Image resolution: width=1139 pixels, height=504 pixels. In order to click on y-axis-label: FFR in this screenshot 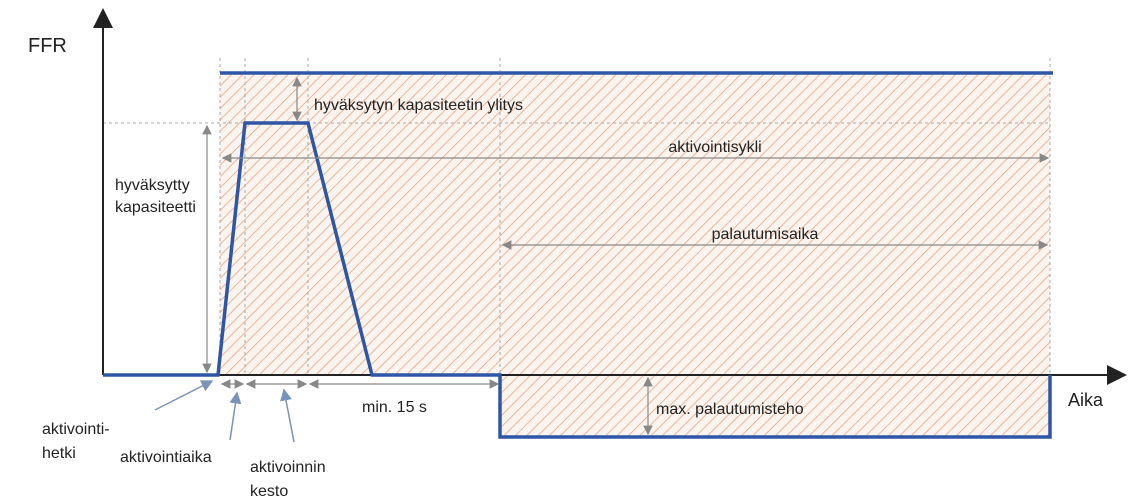, I will do `click(47, 46)`.